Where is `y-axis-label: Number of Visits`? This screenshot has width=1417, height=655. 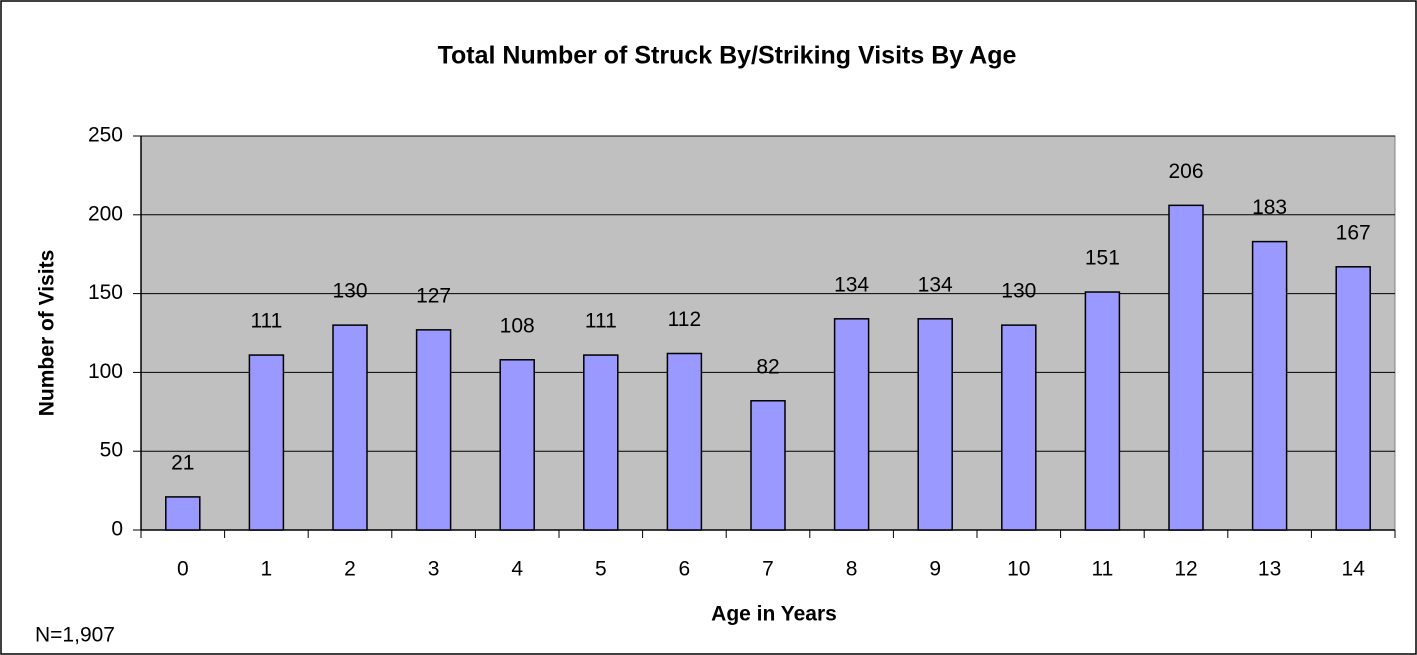
y-axis-label: Number of Visits is located at coordinates (47, 333).